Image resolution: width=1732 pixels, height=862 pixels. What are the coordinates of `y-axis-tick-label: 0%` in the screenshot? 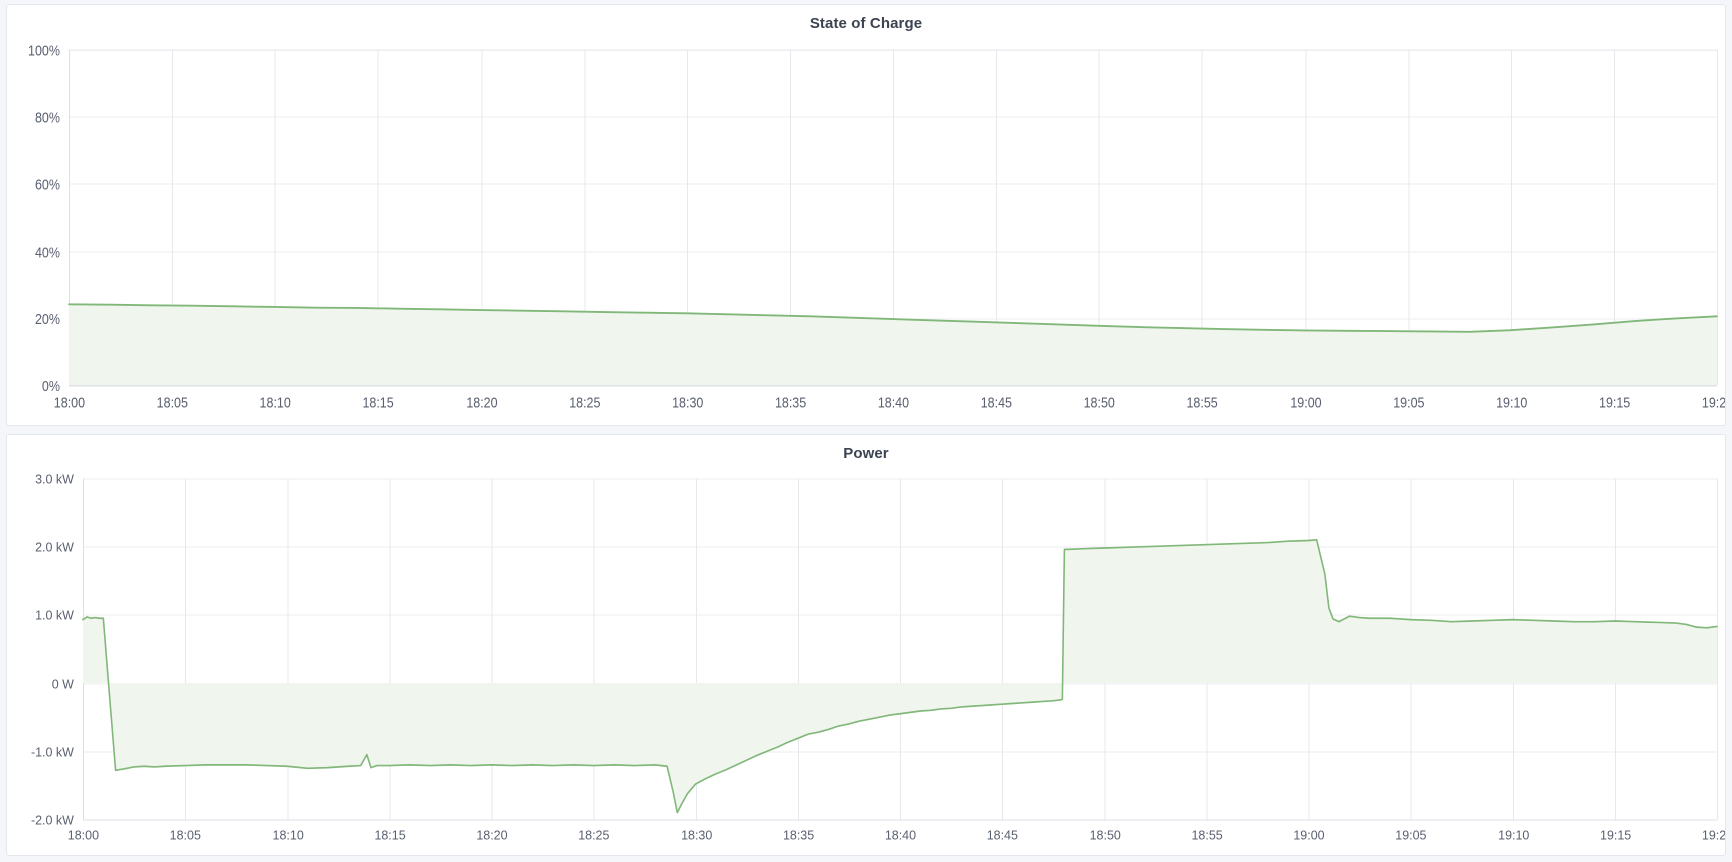 It's located at (51, 386).